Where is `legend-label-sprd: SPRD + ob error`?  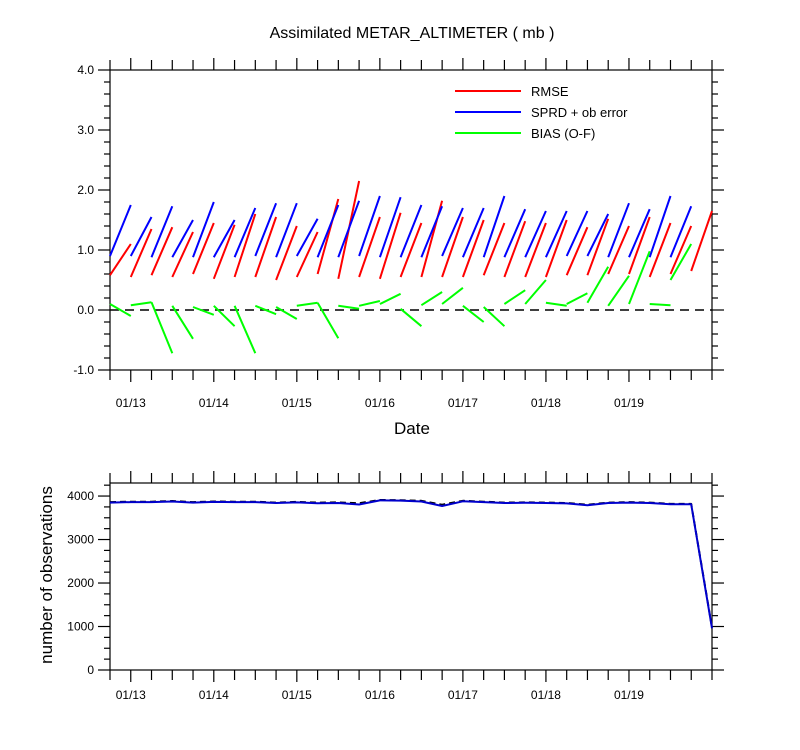 legend-label-sprd: SPRD + ob error is located at coordinates (579, 112).